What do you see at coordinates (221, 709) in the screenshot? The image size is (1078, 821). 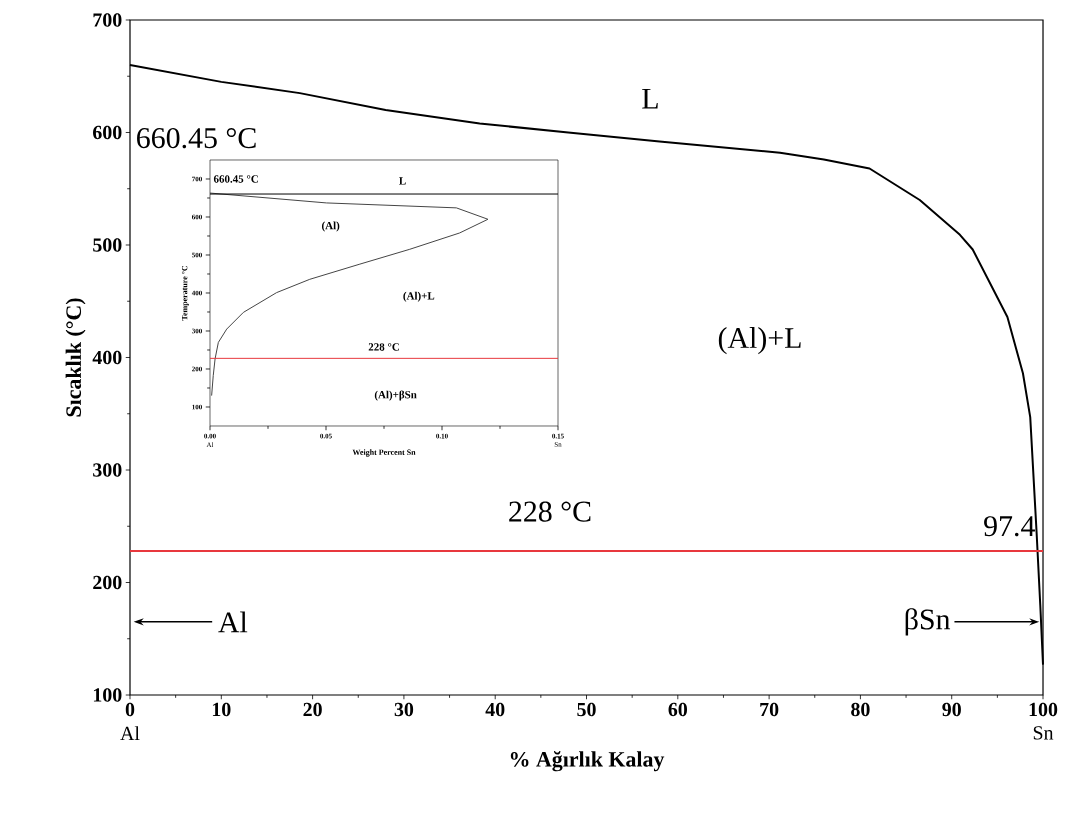 I see `x-tick-label: 10` at bounding box center [221, 709].